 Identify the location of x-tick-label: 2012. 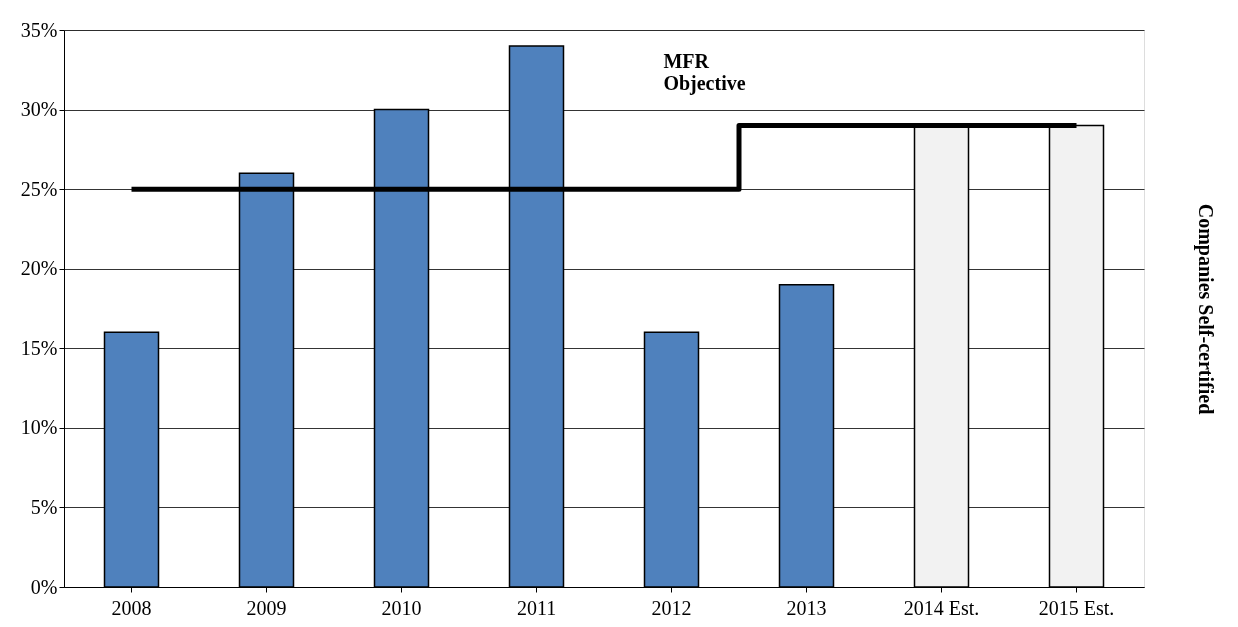
(671, 607).